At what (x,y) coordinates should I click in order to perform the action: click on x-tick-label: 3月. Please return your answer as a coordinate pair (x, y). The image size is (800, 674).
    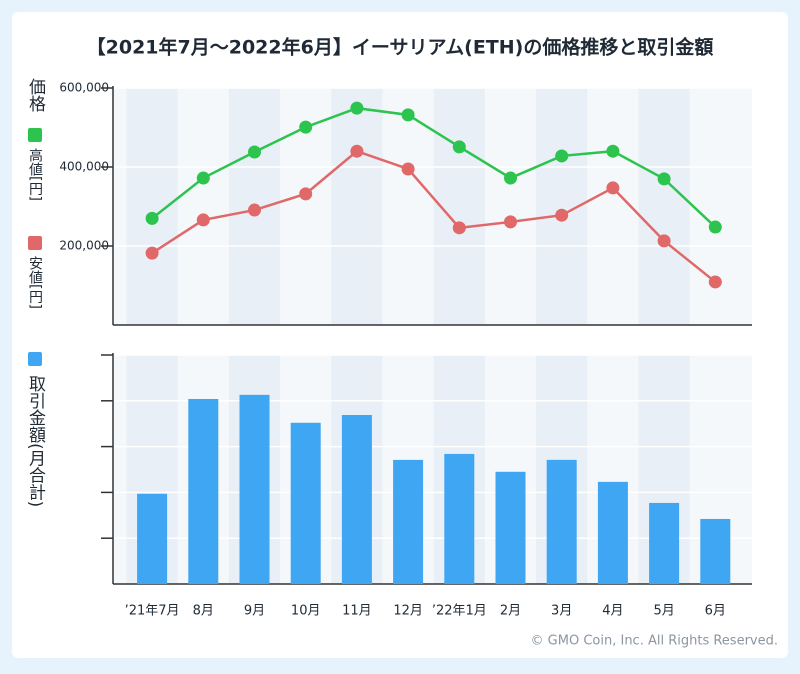
    Looking at the image, I should click on (561, 611).